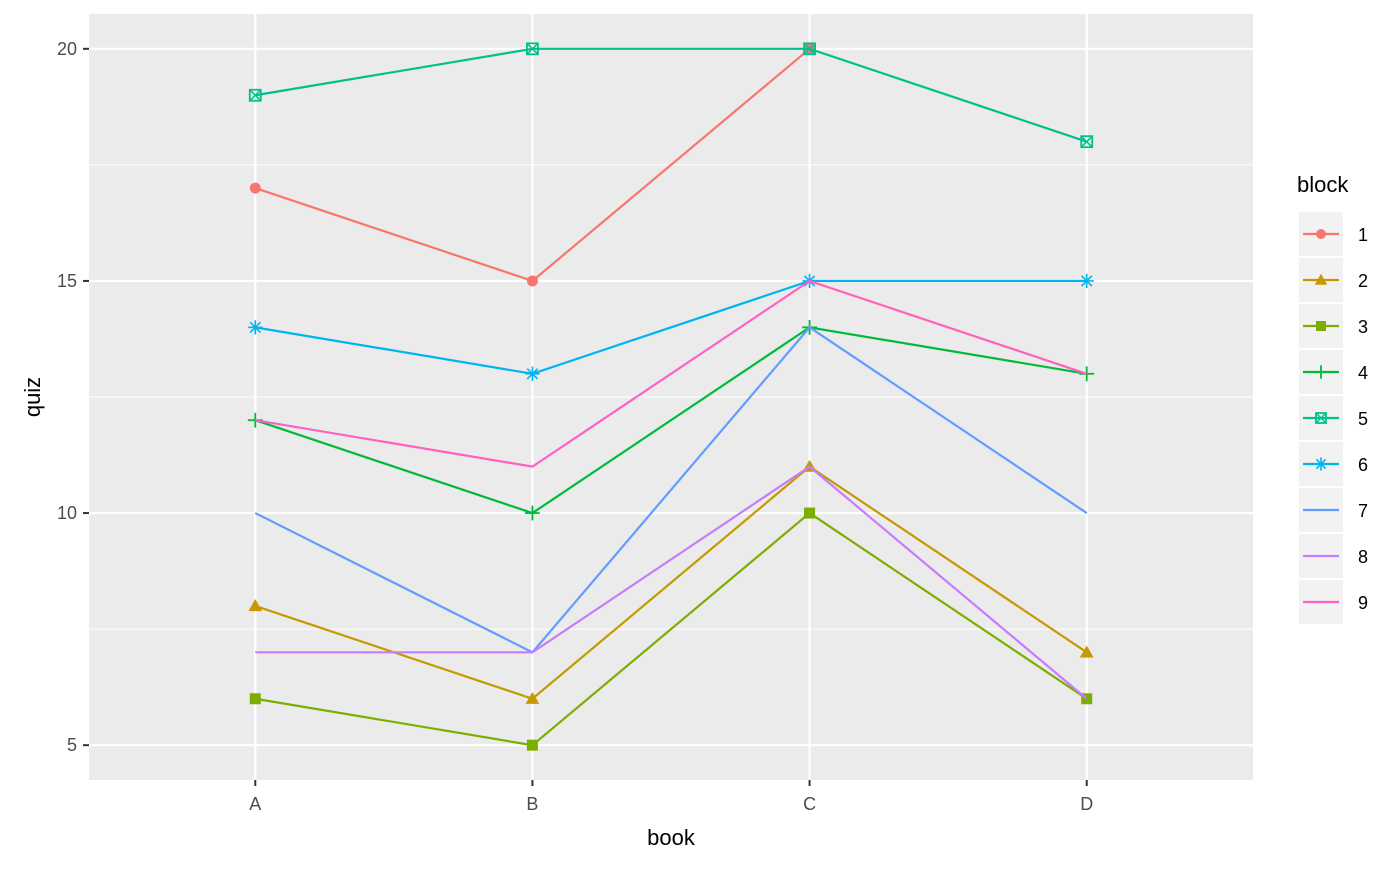 The width and height of the screenshot is (1400, 870). What do you see at coordinates (67, 513) in the screenshot?
I see `y-tick-label: 10` at bounding box center [67, 513].